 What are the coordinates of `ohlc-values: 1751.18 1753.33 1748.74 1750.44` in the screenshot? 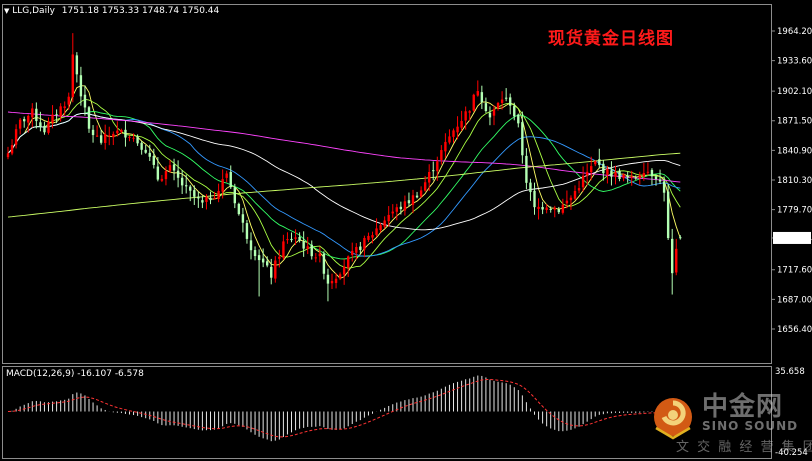 It's located at (140, 11).